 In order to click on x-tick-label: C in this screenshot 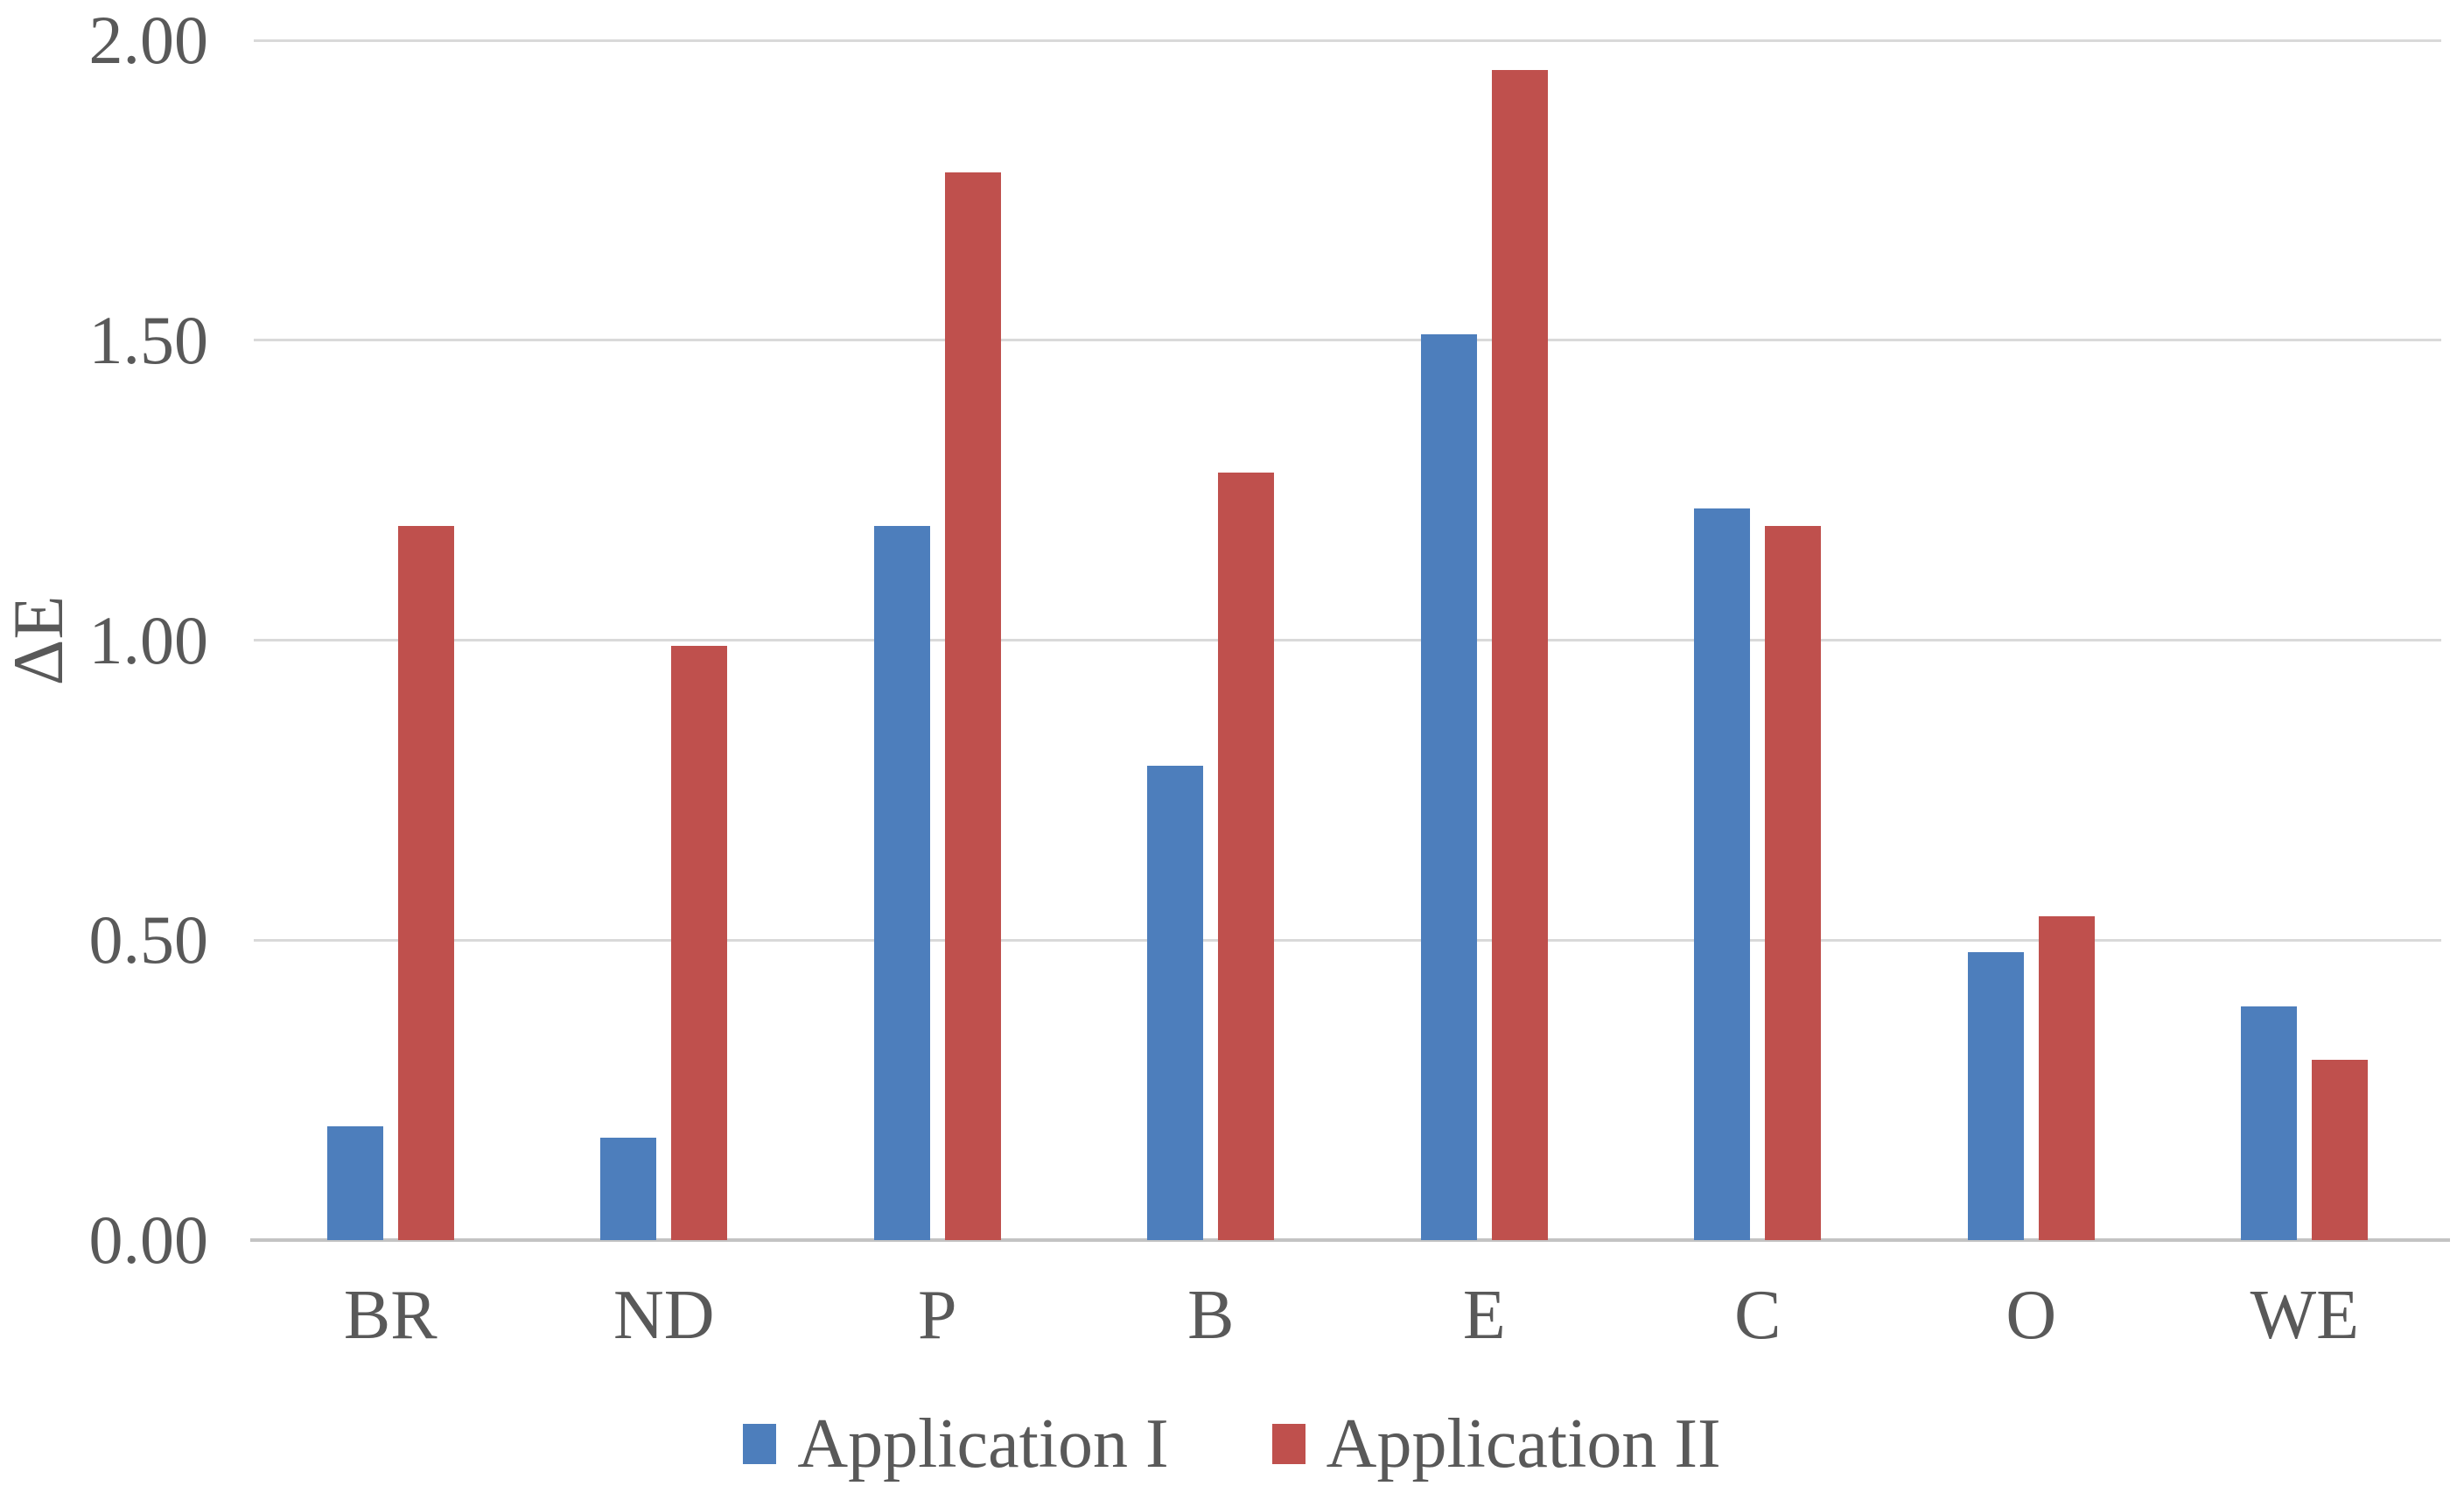, I will do `click(1758, 1315)`.